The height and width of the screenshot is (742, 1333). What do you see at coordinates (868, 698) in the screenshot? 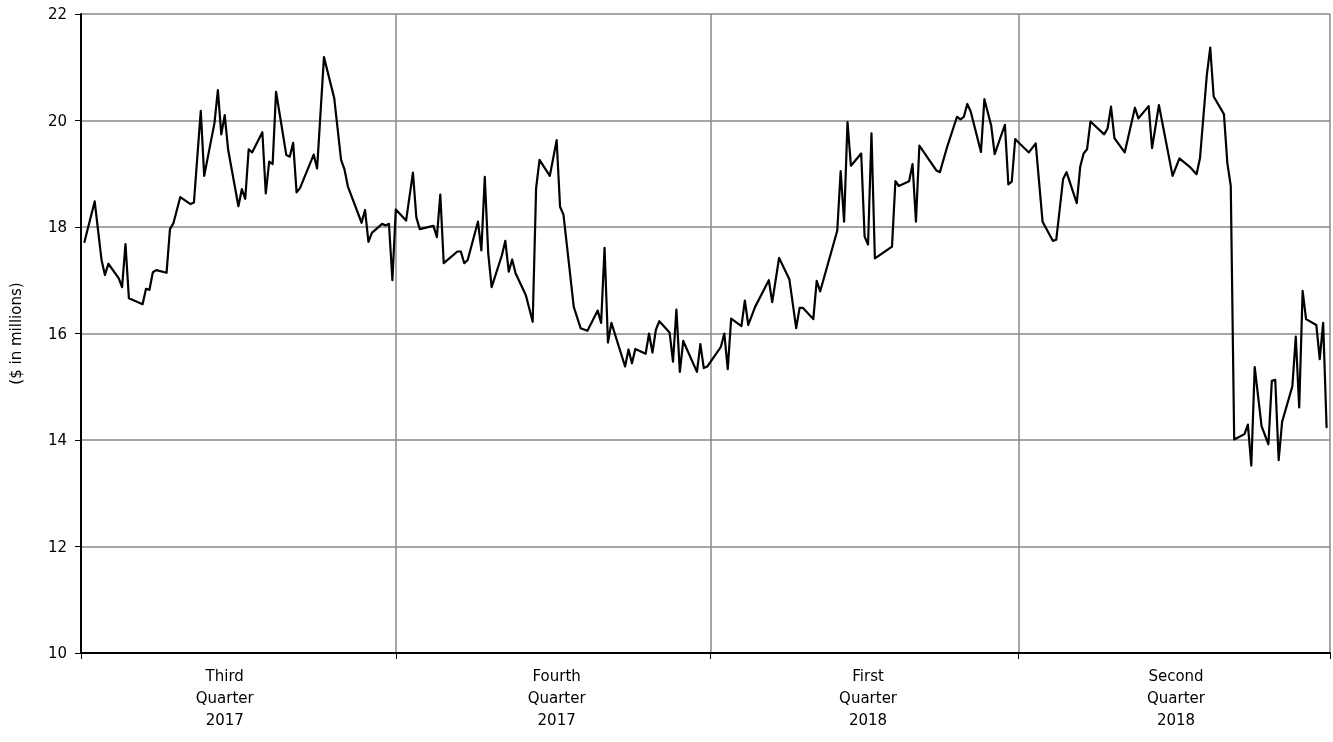
I see `x-tick-label: First Quarter 2018` at bounding box center [868, 698].